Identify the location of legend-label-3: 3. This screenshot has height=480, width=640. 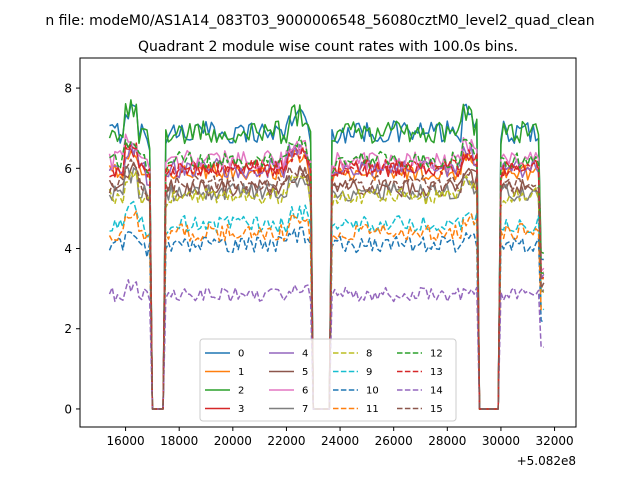
(241, 409).